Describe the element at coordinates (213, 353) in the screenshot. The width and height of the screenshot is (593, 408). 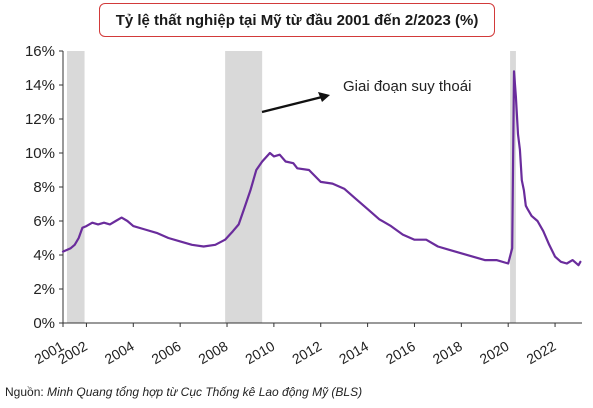
I see `x-tick-label: 2008` at that location.